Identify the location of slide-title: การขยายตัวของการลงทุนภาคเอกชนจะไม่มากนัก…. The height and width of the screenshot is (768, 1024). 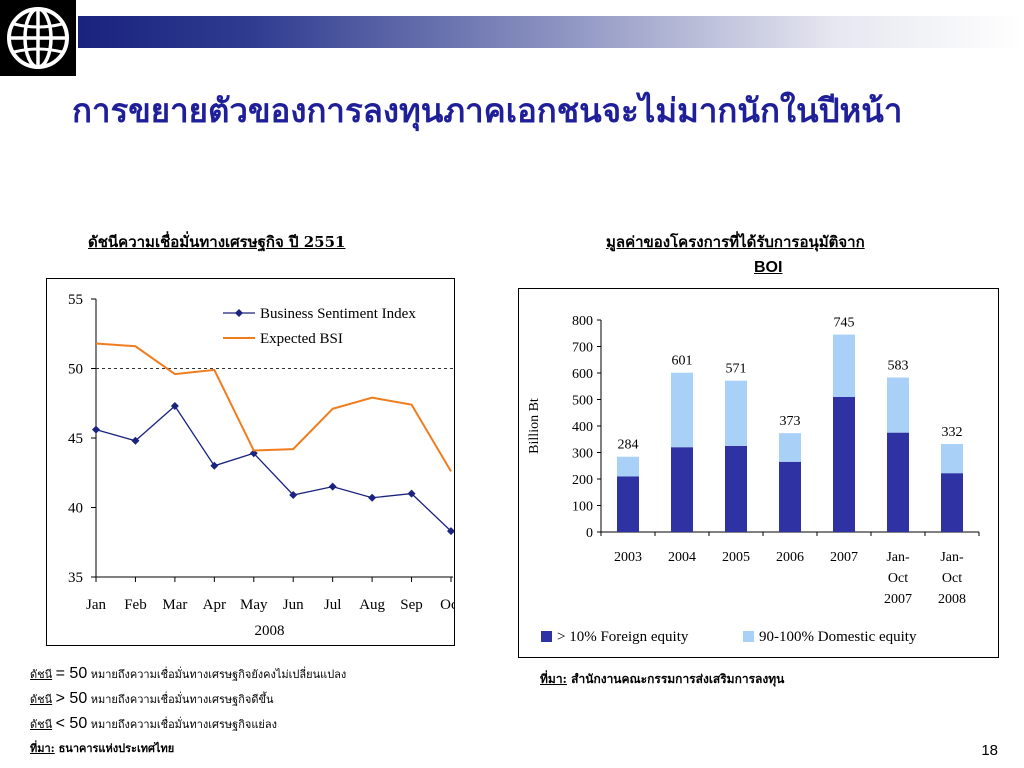
(487, 110).